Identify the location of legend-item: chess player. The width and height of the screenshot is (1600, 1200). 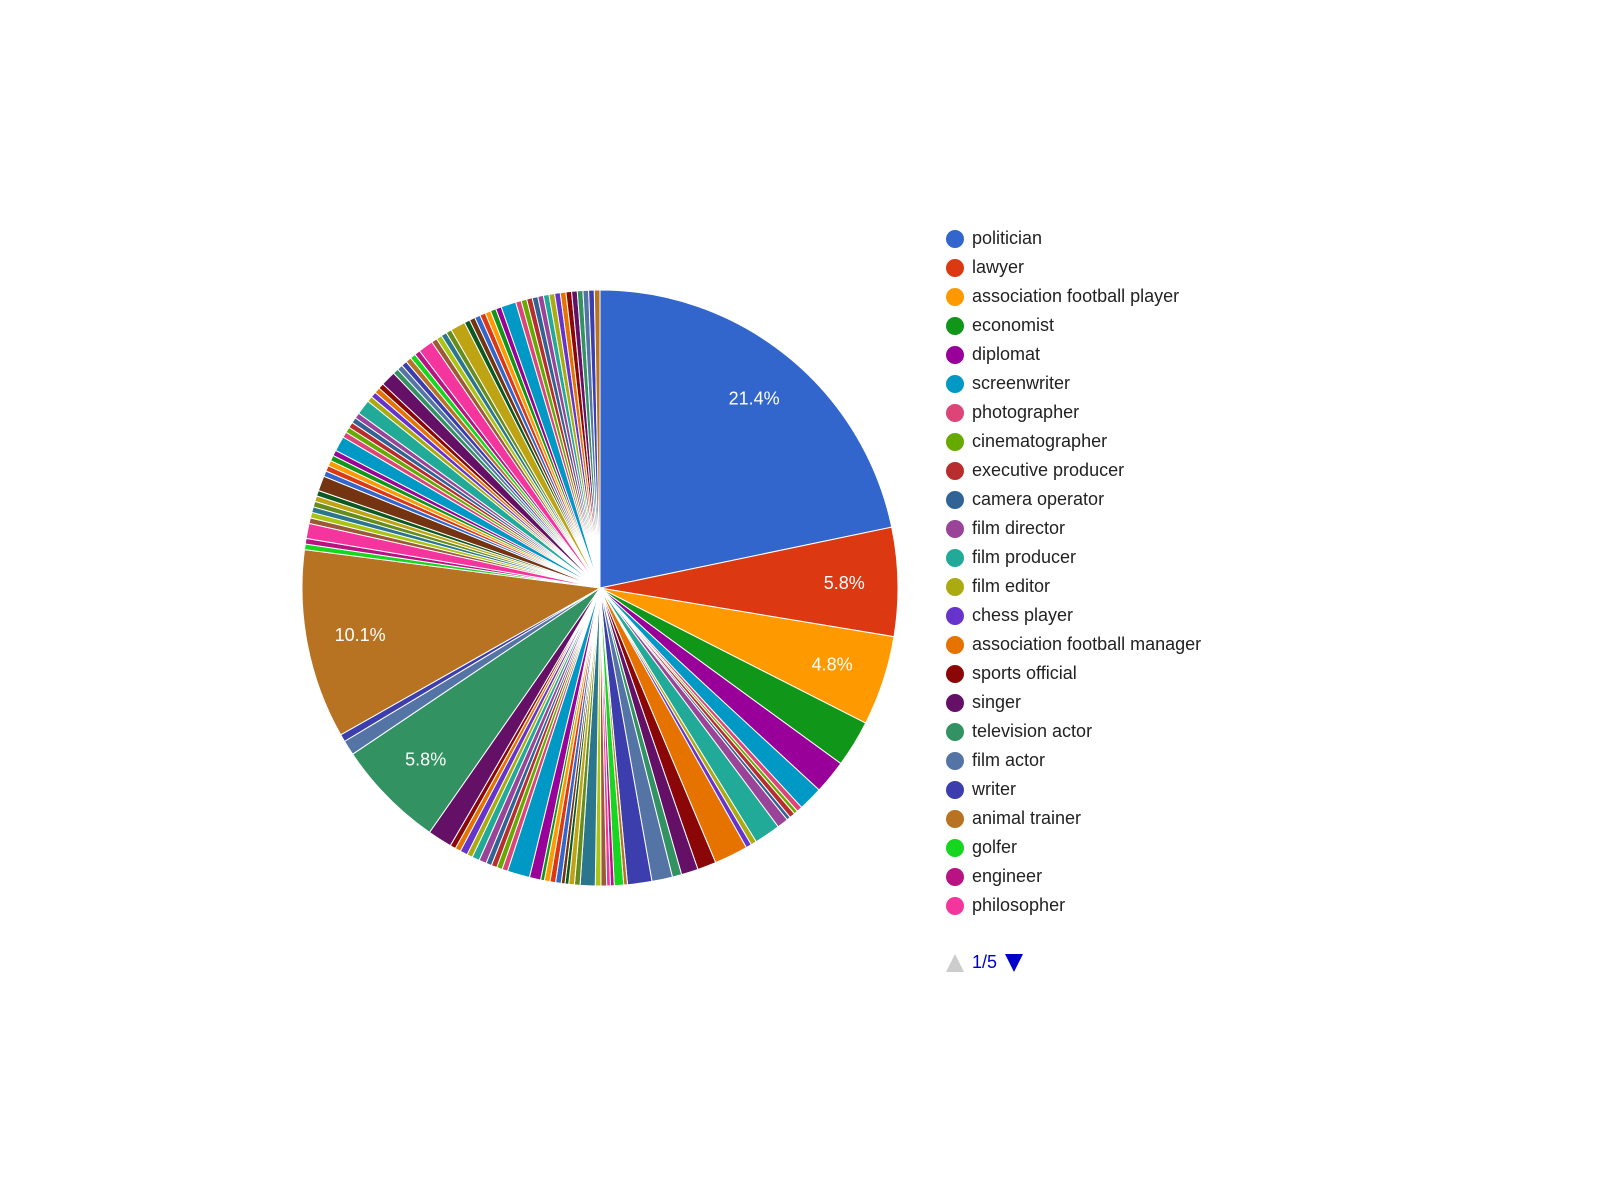
(1073, 615).